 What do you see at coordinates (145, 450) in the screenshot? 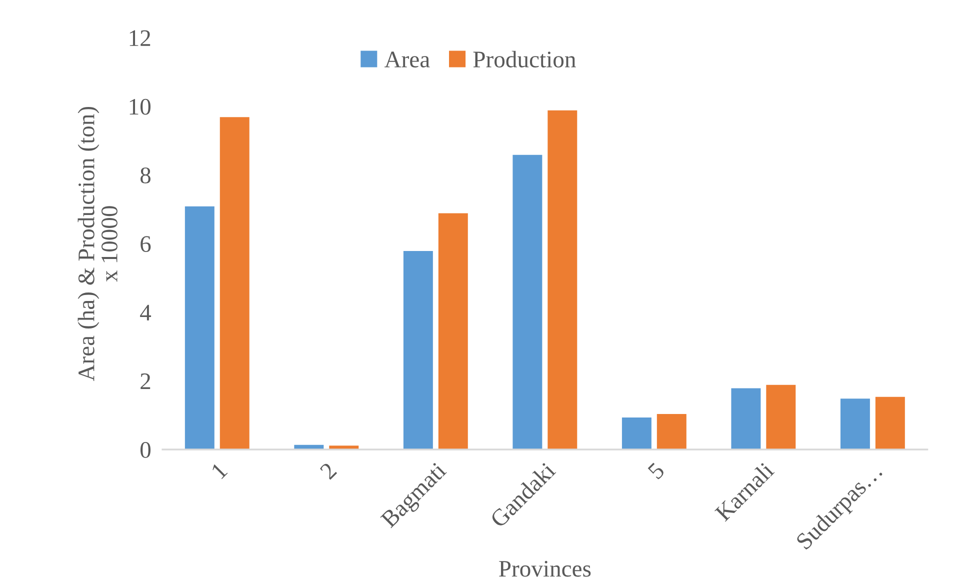
I see `y-tick-label: 0` at bounding box center [145, 450].